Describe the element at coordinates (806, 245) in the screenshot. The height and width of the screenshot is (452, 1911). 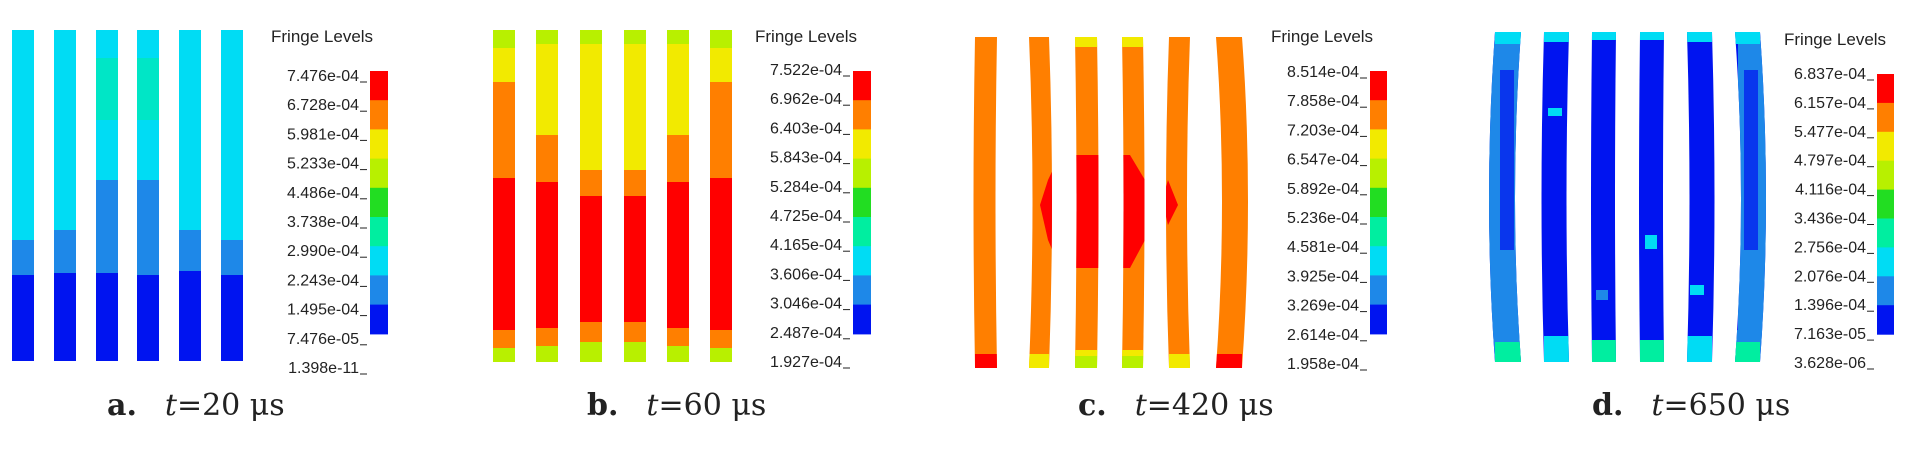
I see `legend-level-b-6: 4.165e-04` at that location.